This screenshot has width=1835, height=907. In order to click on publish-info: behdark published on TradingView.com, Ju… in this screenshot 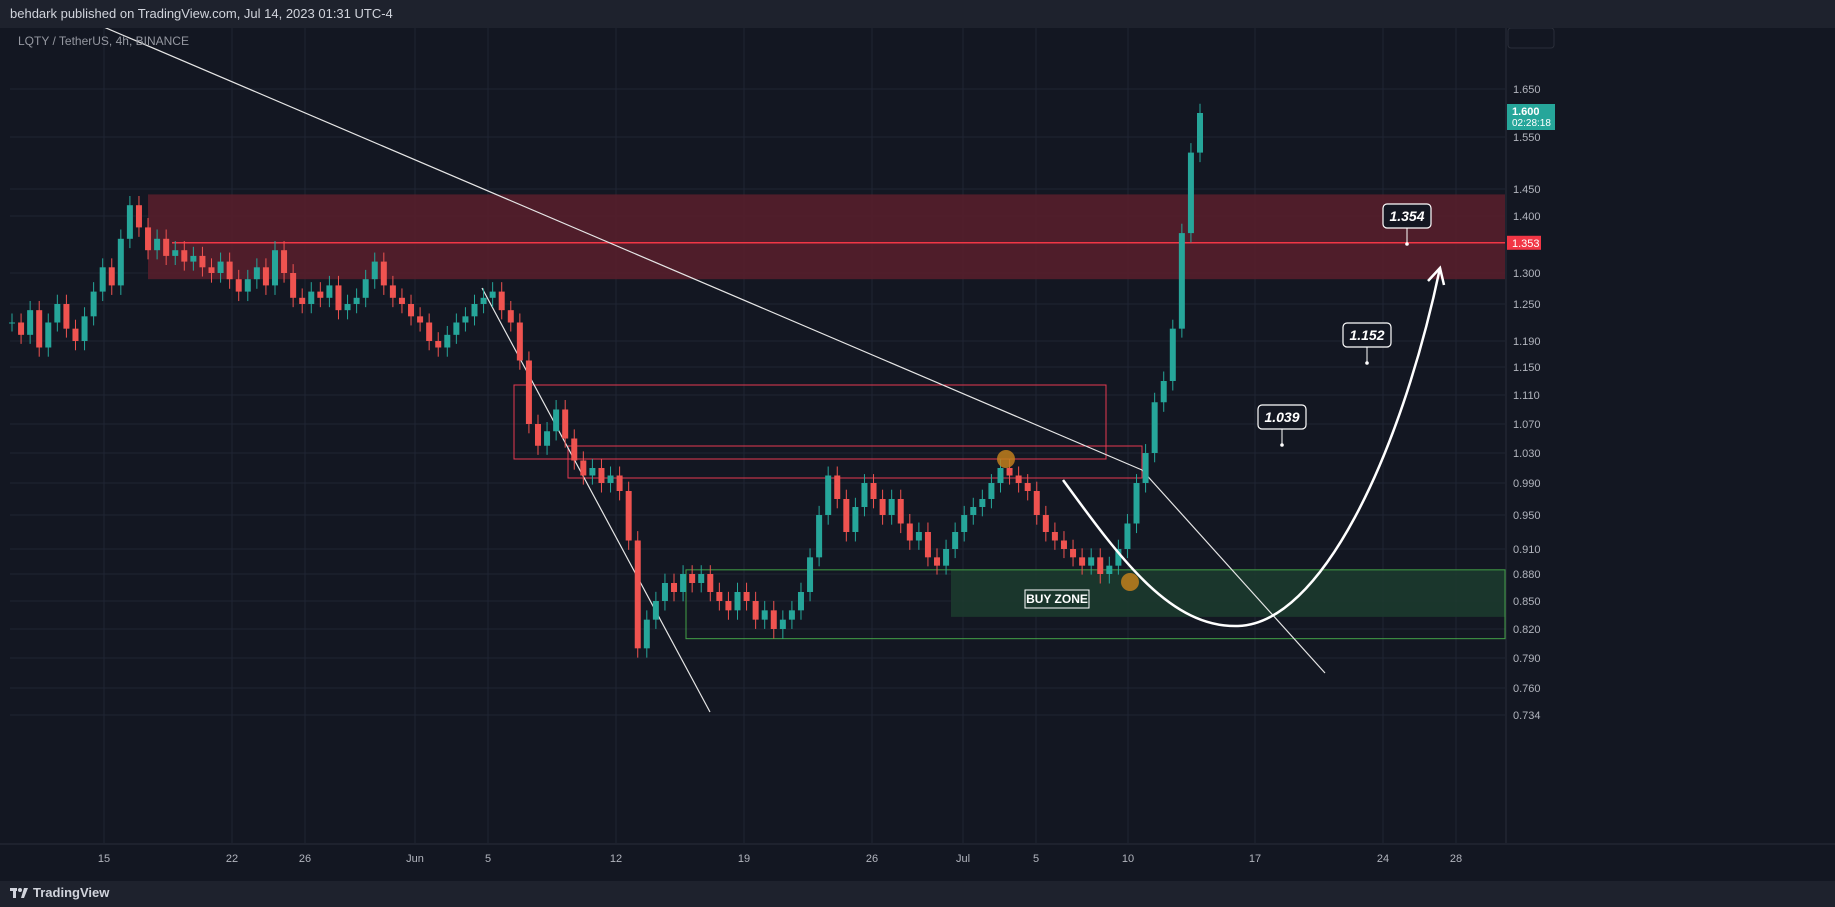, I will do `click(201, 13)`.